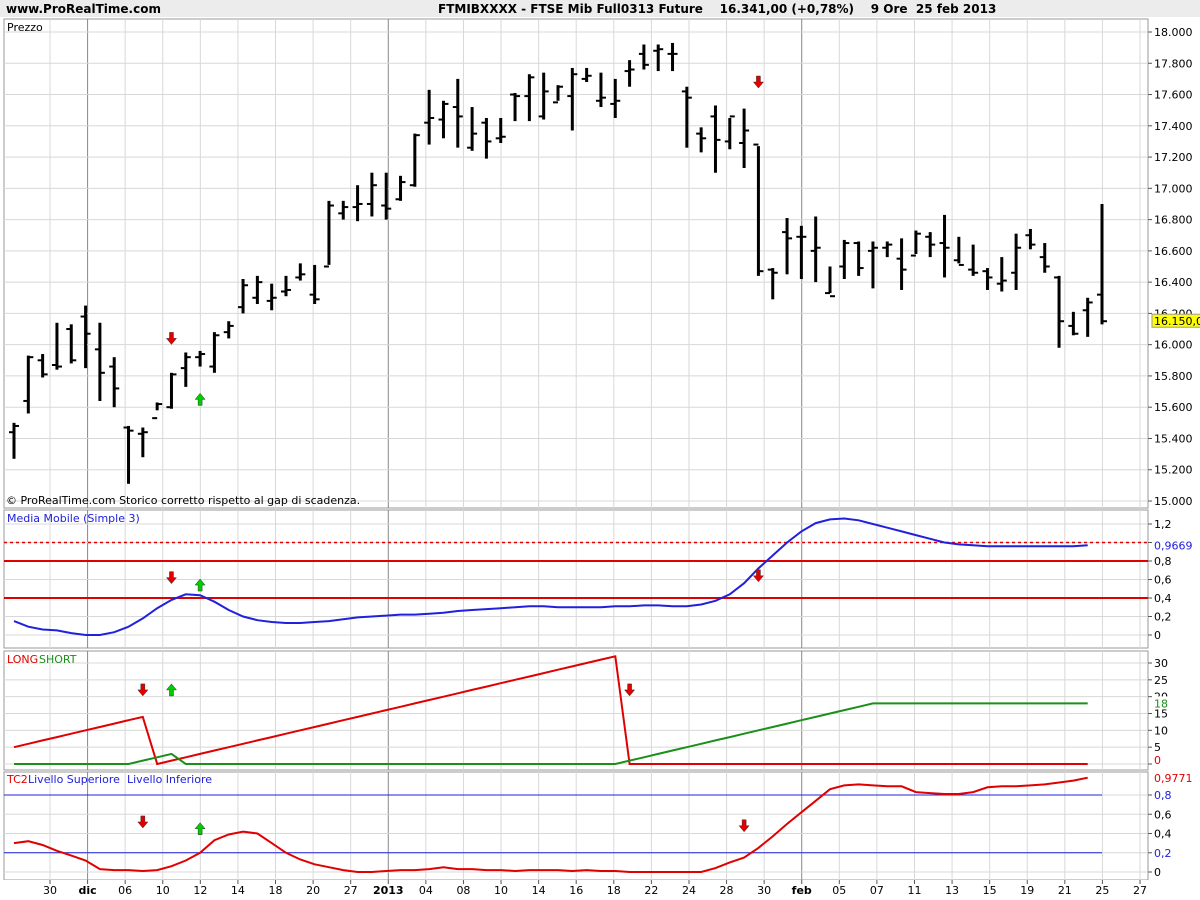  I want to click on x-tick-label: 28, so click(727, 890).